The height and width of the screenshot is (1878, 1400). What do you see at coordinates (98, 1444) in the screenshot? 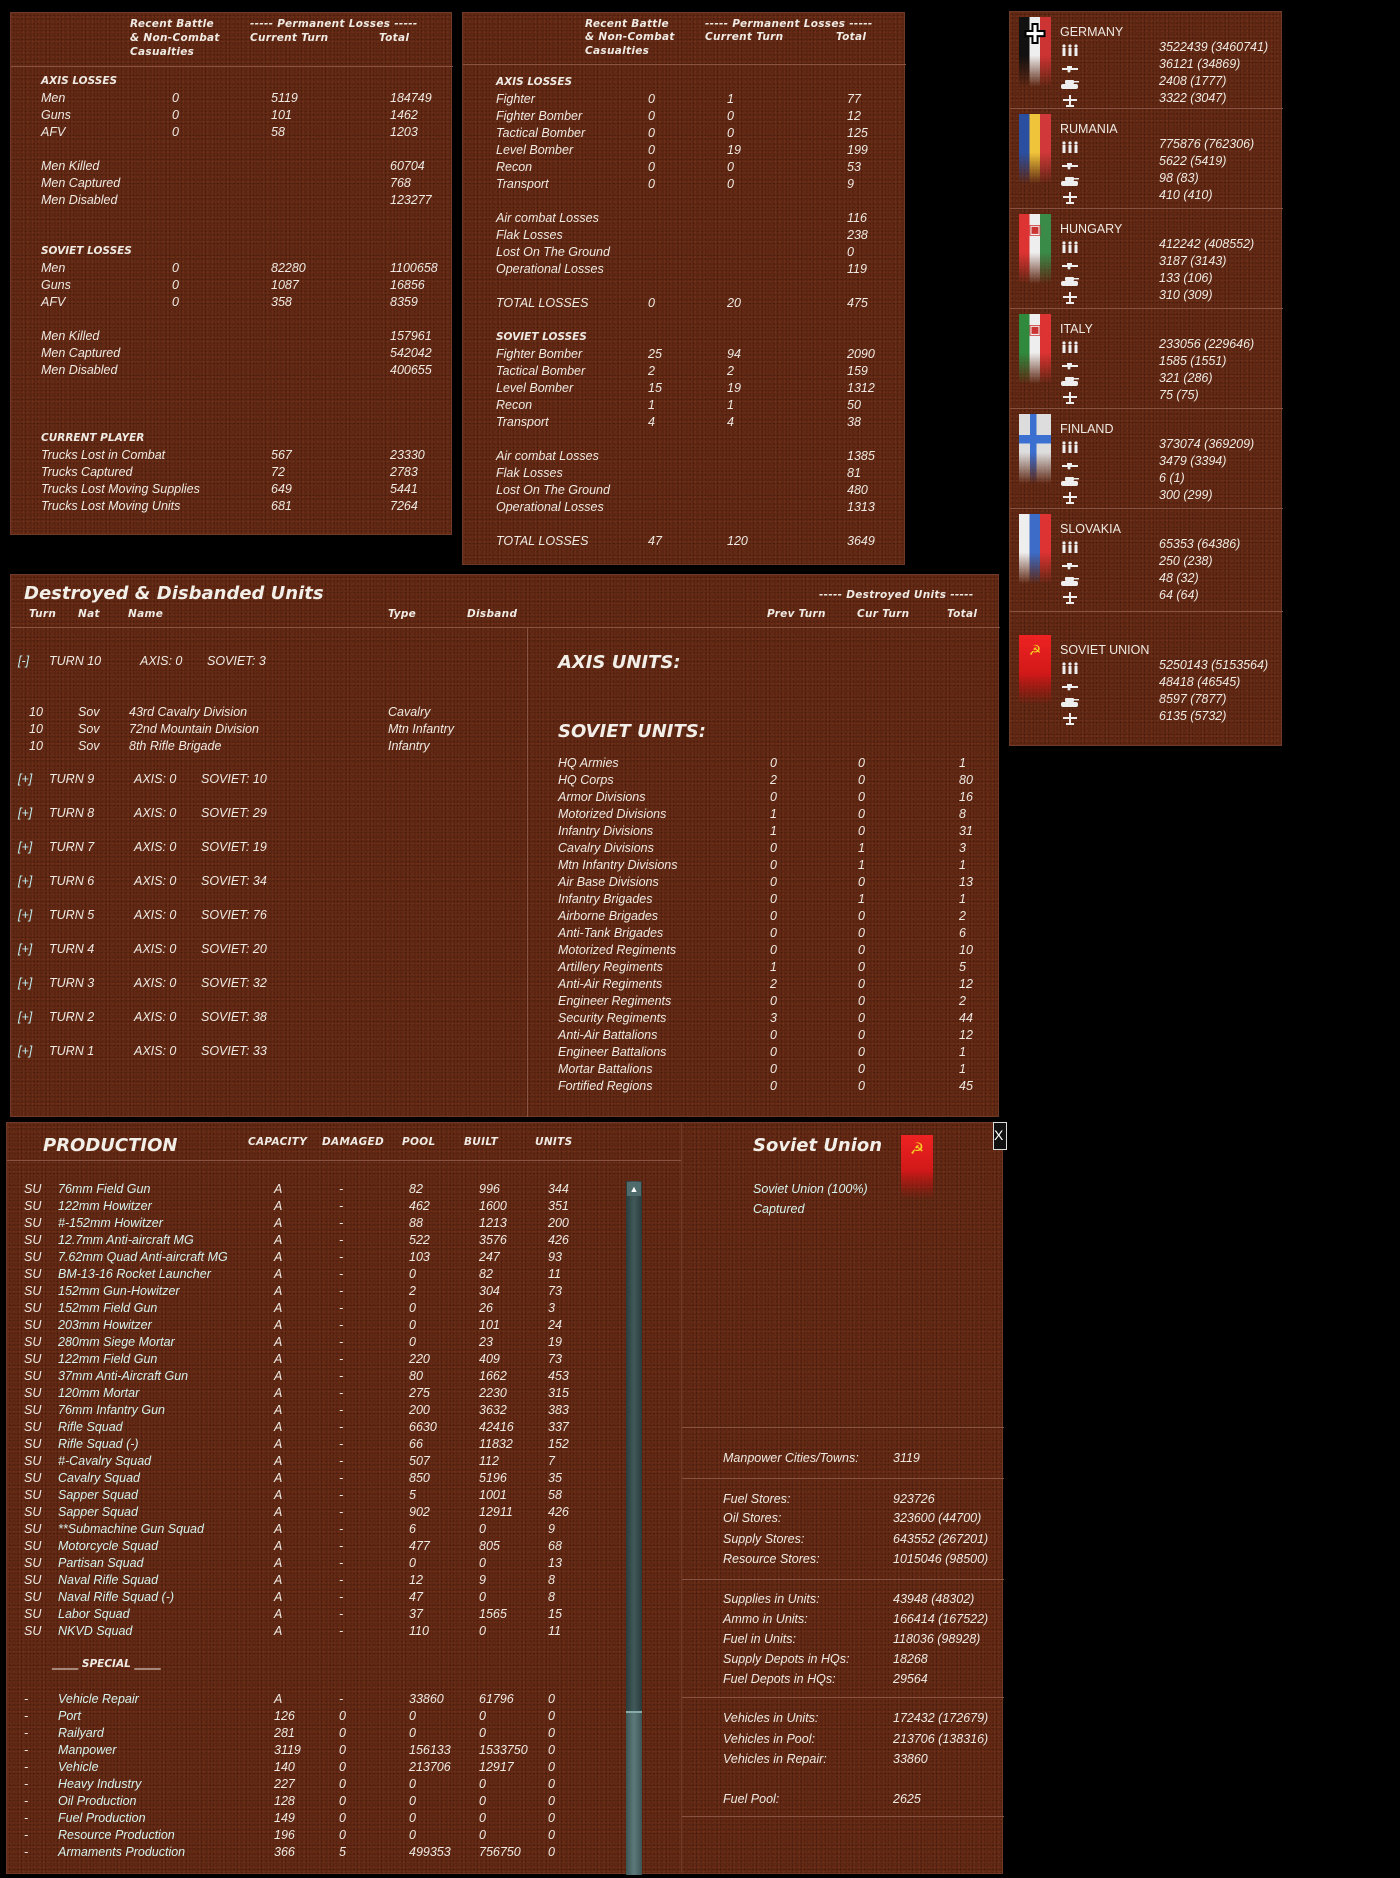
I see `item-name: Rifle Squad (-)` at bounding box center [98, 1444].